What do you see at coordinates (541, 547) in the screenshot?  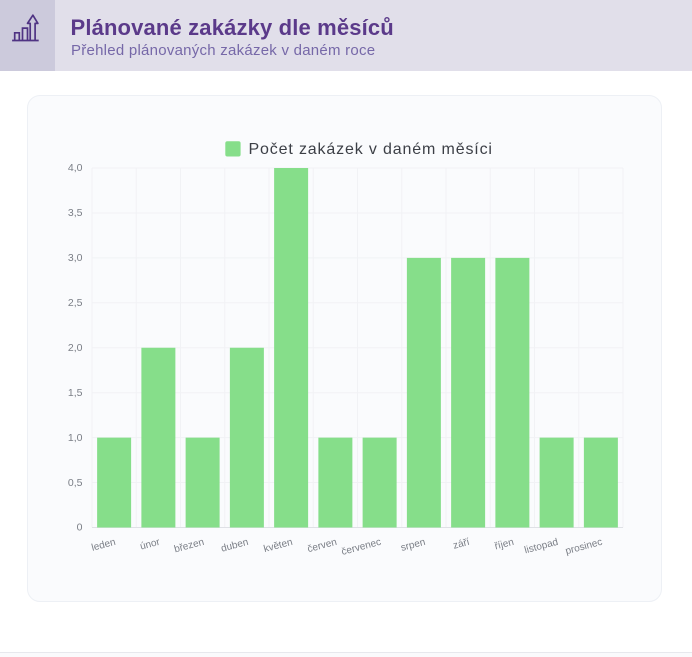 I see `svg-text: listopad` at bounding box center [541, 547].